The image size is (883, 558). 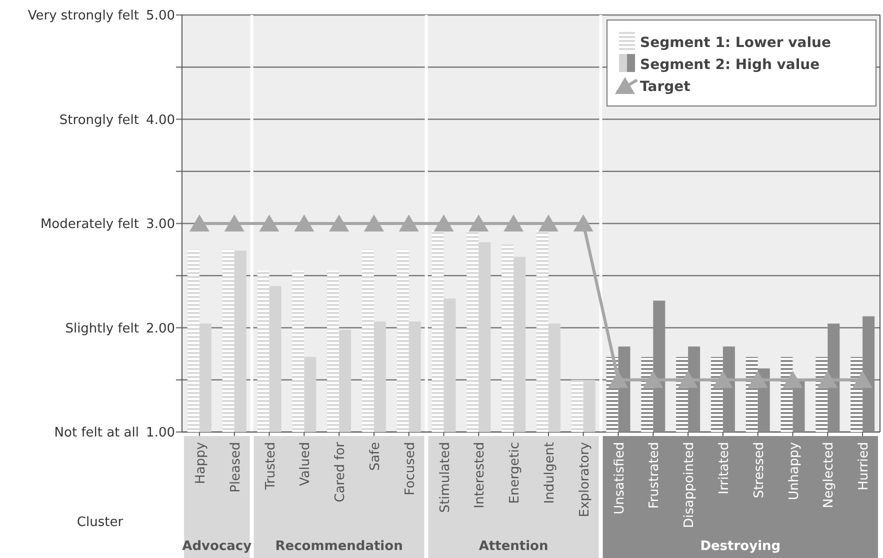 I want to click on x-tick-label: Stressed, so click(x=759, y=470).